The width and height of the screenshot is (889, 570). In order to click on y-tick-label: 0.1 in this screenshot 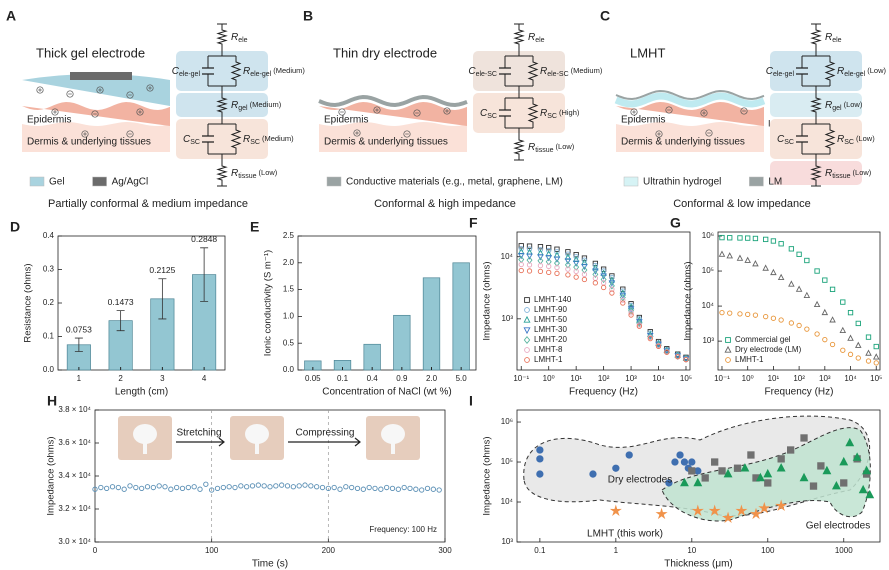, I will do `click(49, 336)`.